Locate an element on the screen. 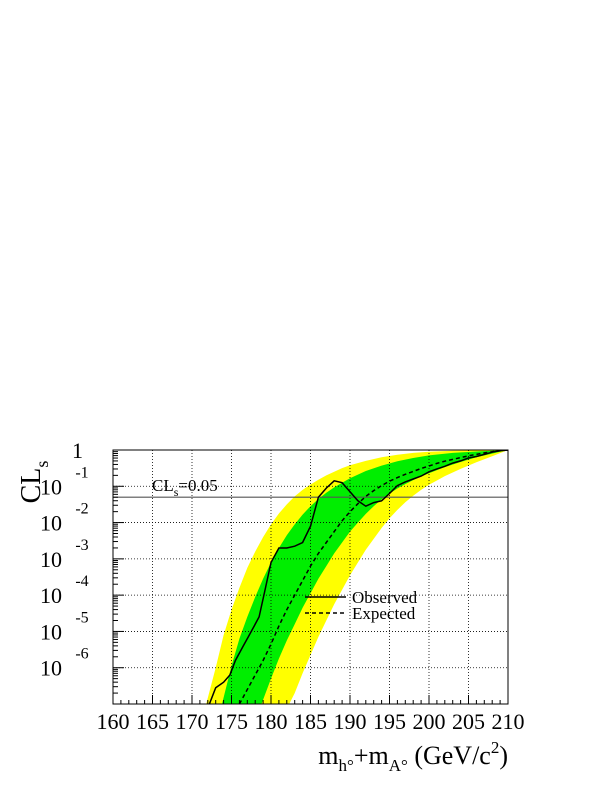 Image resolution: width=610 pixels, height=790 pixels. x-tick-label: 180 is located at coordinates (271, 721).